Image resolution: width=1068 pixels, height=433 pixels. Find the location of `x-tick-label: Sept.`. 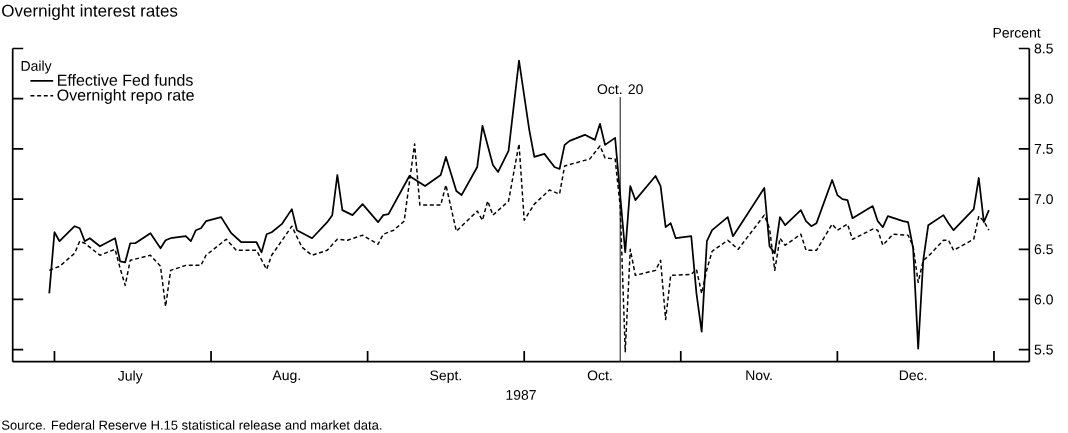

x-tick-label: Sept. is located at coordinates (445, 377).